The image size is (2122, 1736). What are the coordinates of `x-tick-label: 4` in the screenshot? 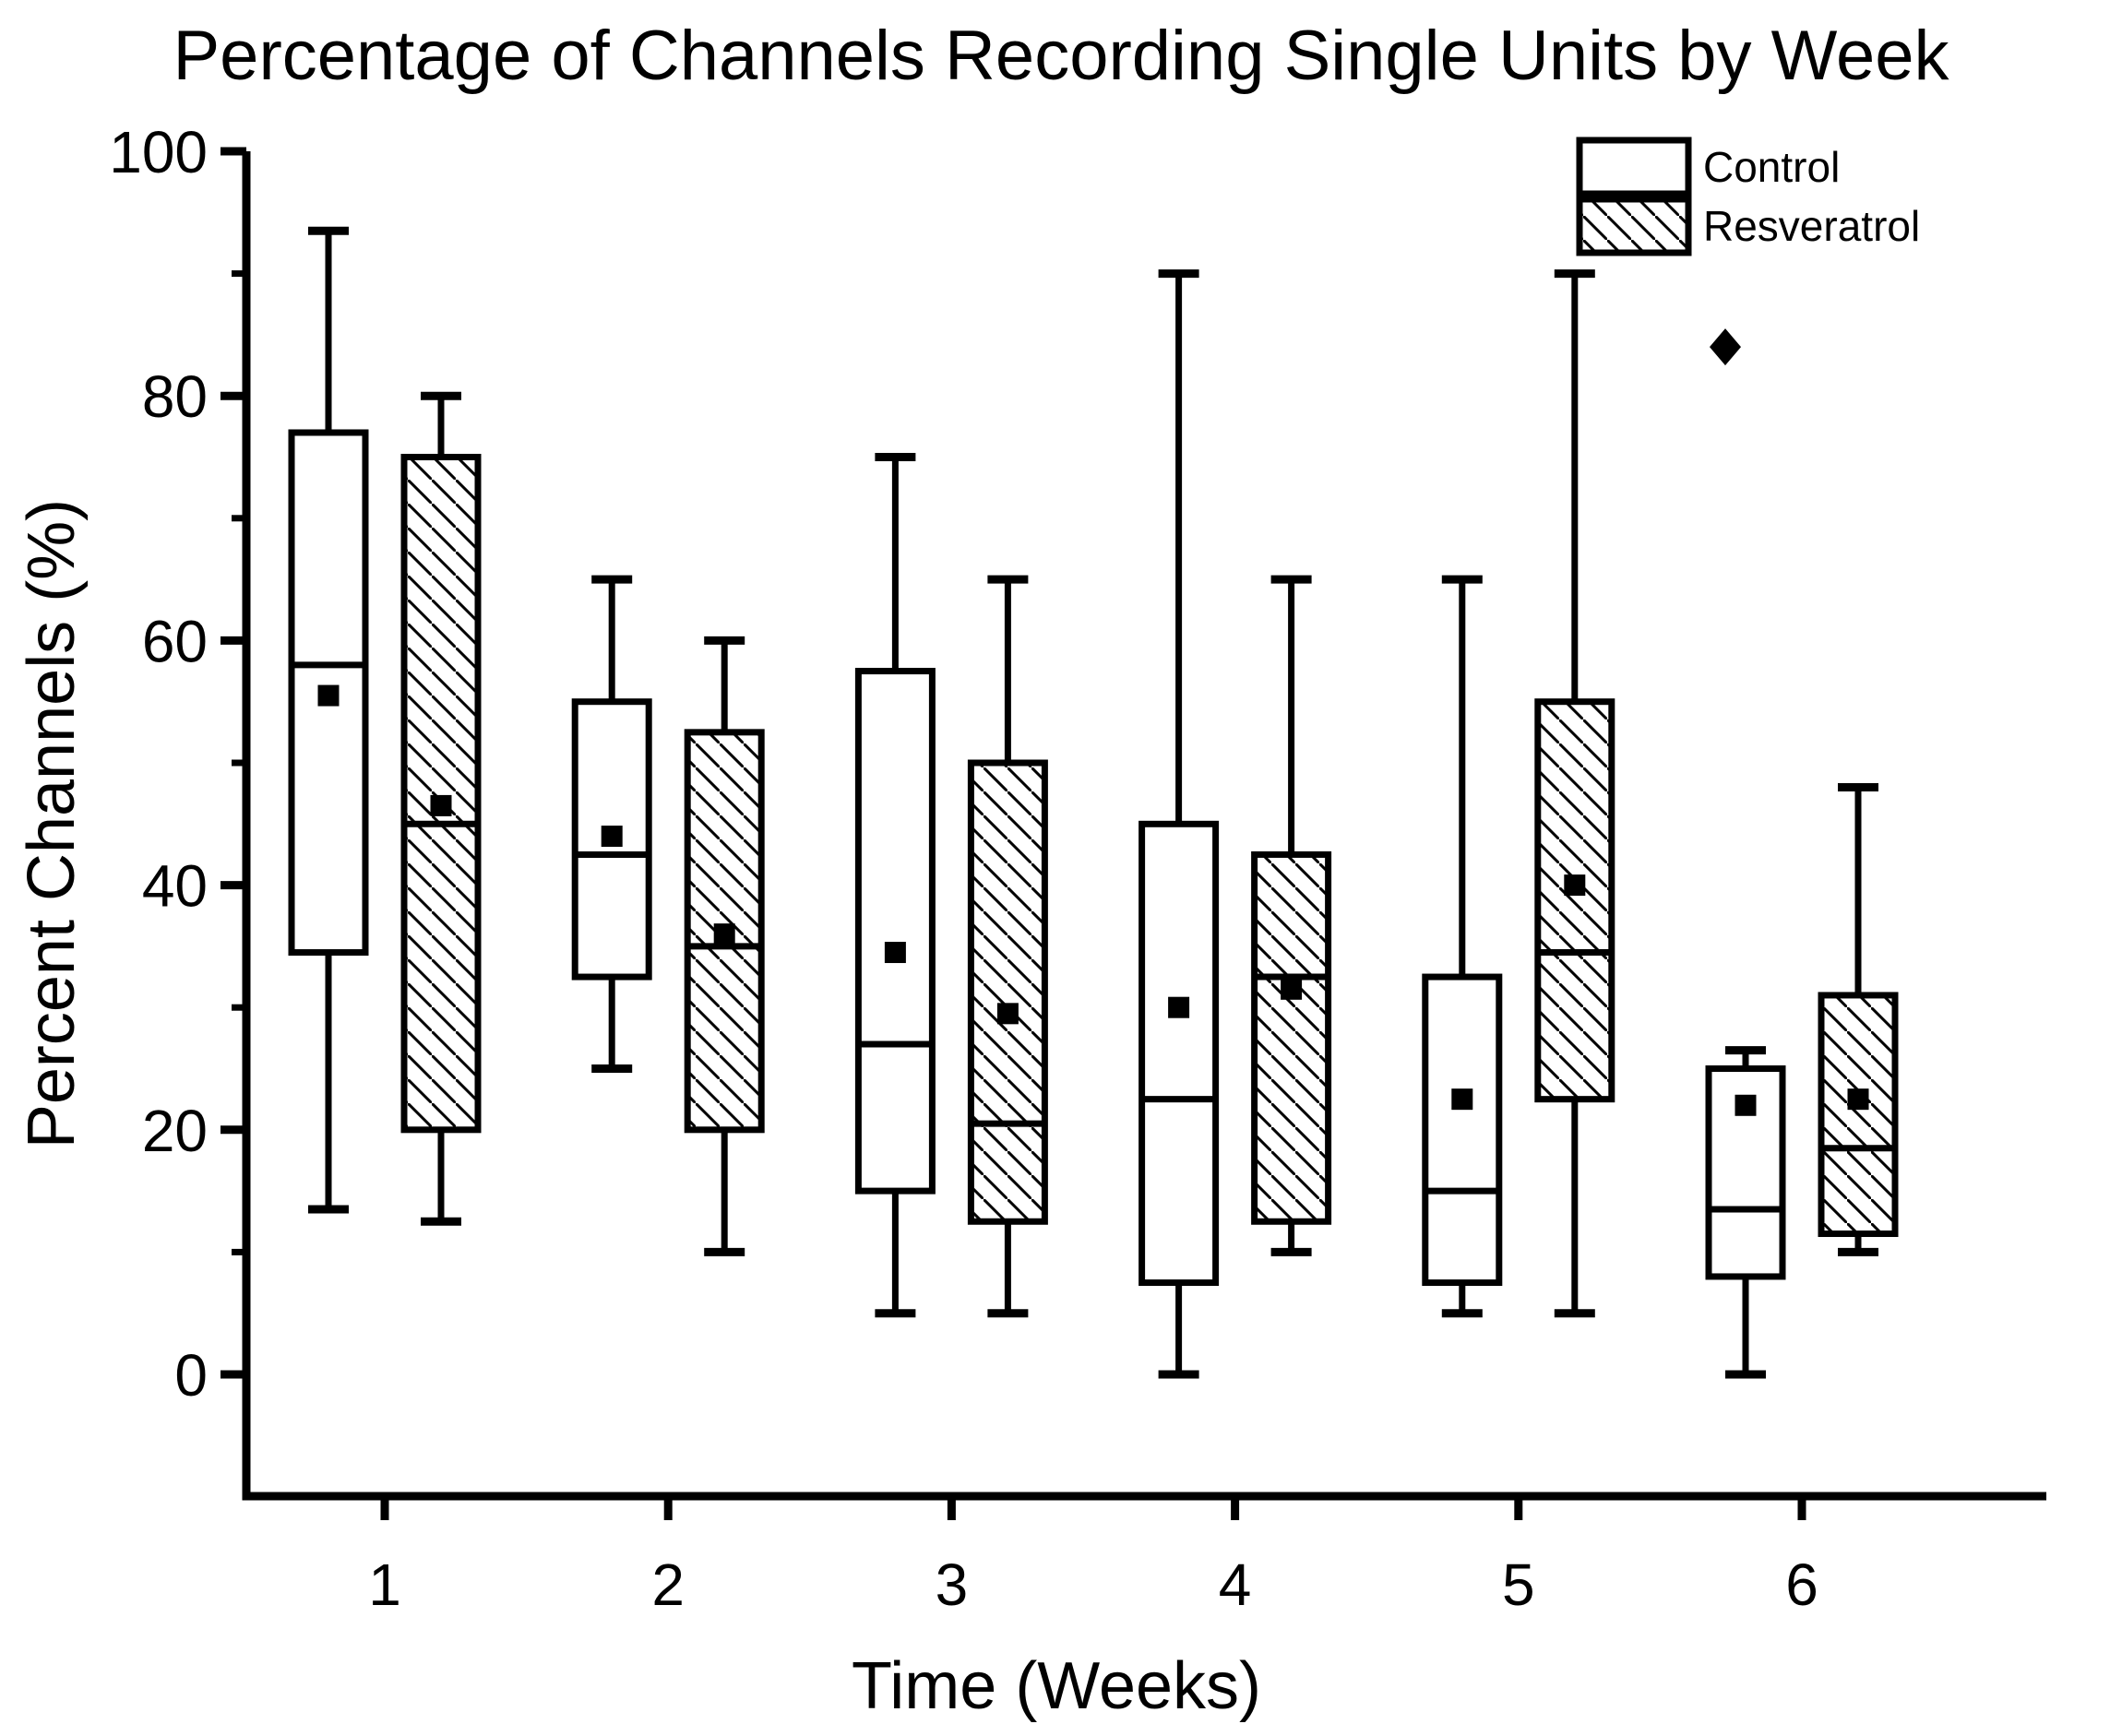 It's located at (1236, 1585).